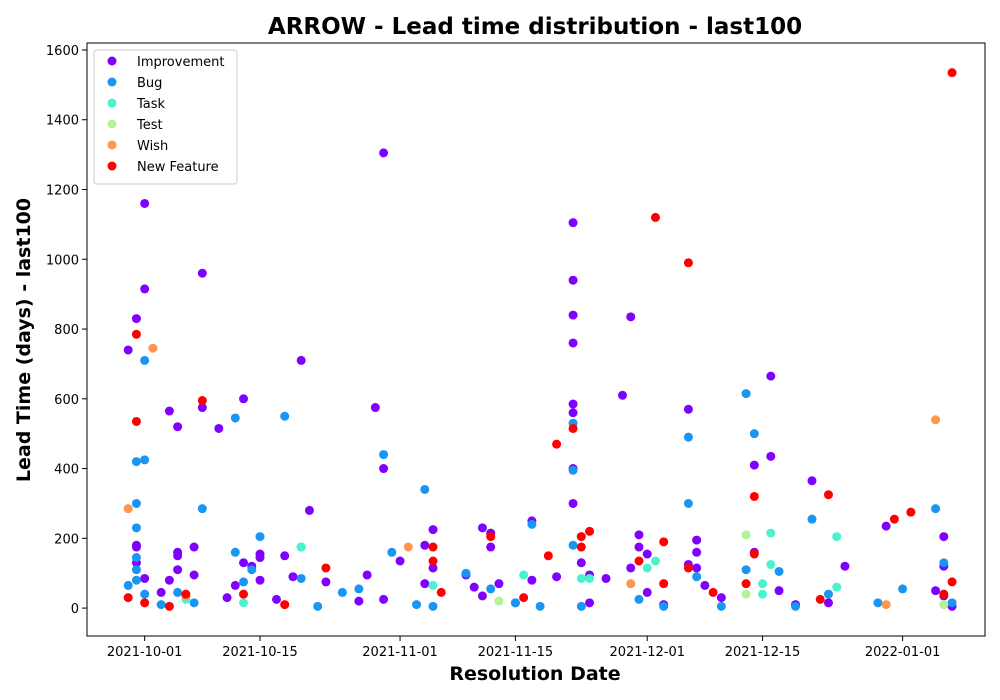 The width and height of the screenshot is (1000, 700). I want to click on y-tick-label: 800, so click(66, 330).